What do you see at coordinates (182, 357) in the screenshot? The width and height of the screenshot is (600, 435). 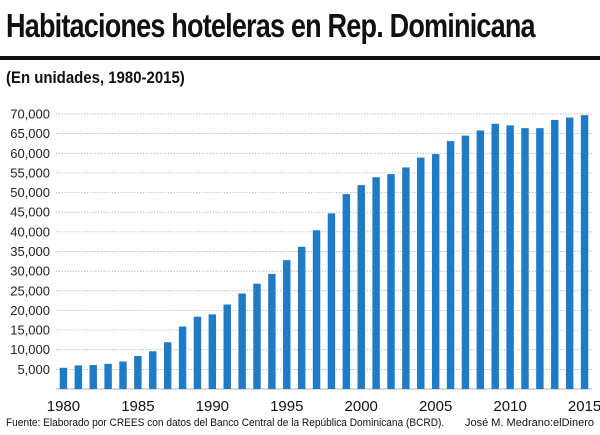 I see `bar-1988` at bounding box center [182, 357].